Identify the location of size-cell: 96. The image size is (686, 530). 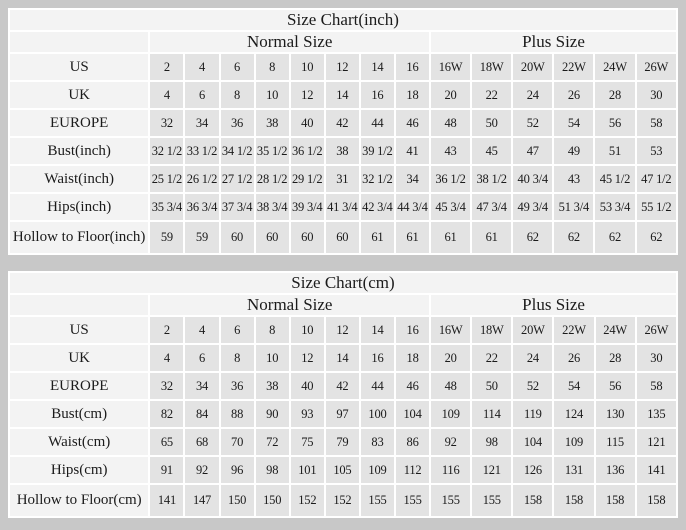
(237, 470).